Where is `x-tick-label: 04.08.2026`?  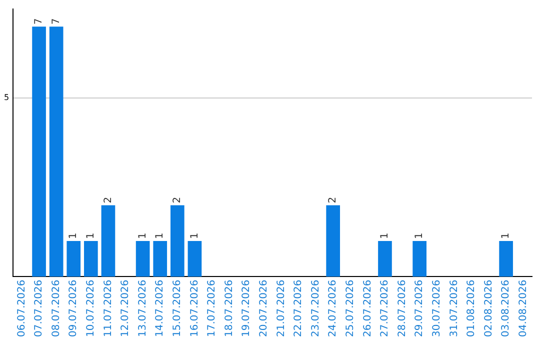 x-tick-label: 04.08.2026 is located at coordinates (523, 309).